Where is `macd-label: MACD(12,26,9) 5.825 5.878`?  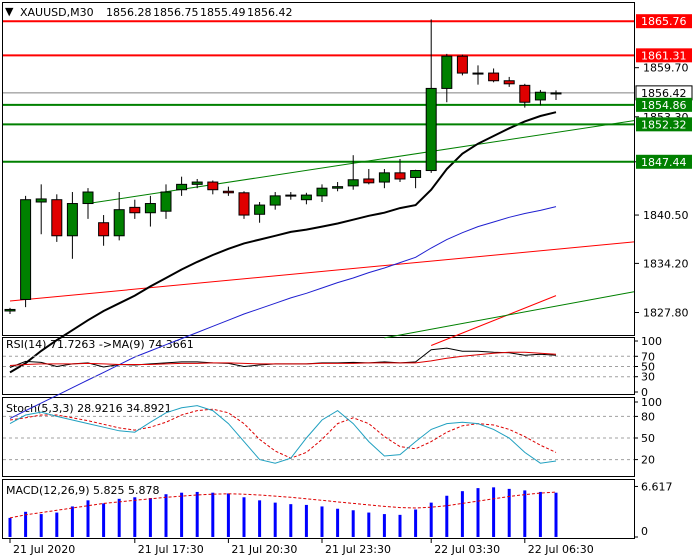
macd-label: MACD(12,26,9) 5.825 5.878 is located at coordinates (83, 490).